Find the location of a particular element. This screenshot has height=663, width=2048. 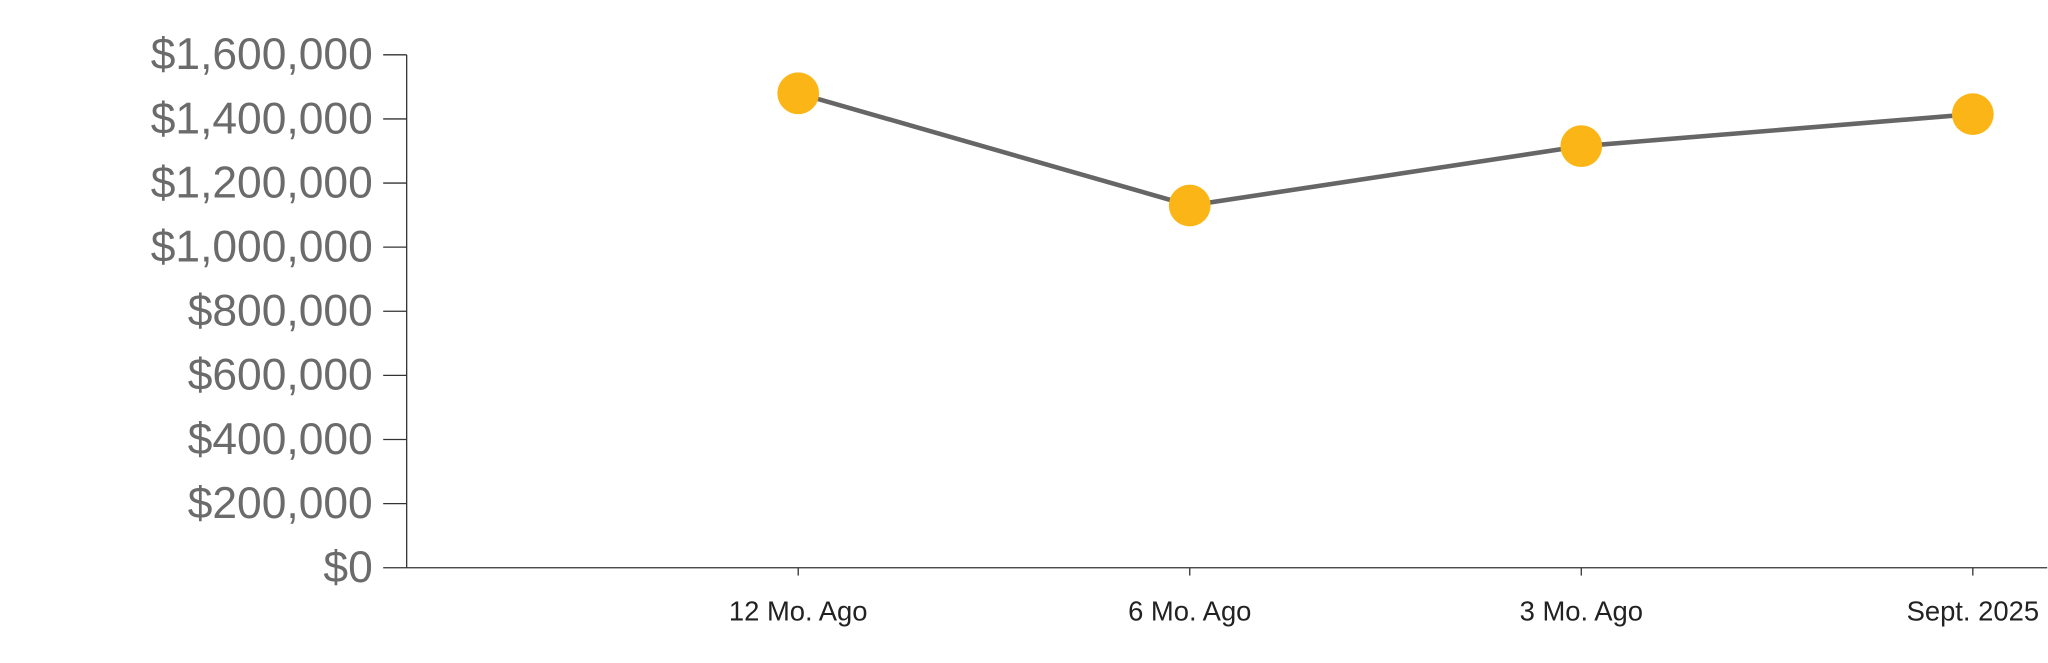

x-tick-label: 12 Mo. Ago is located at coordinates (798, 611).